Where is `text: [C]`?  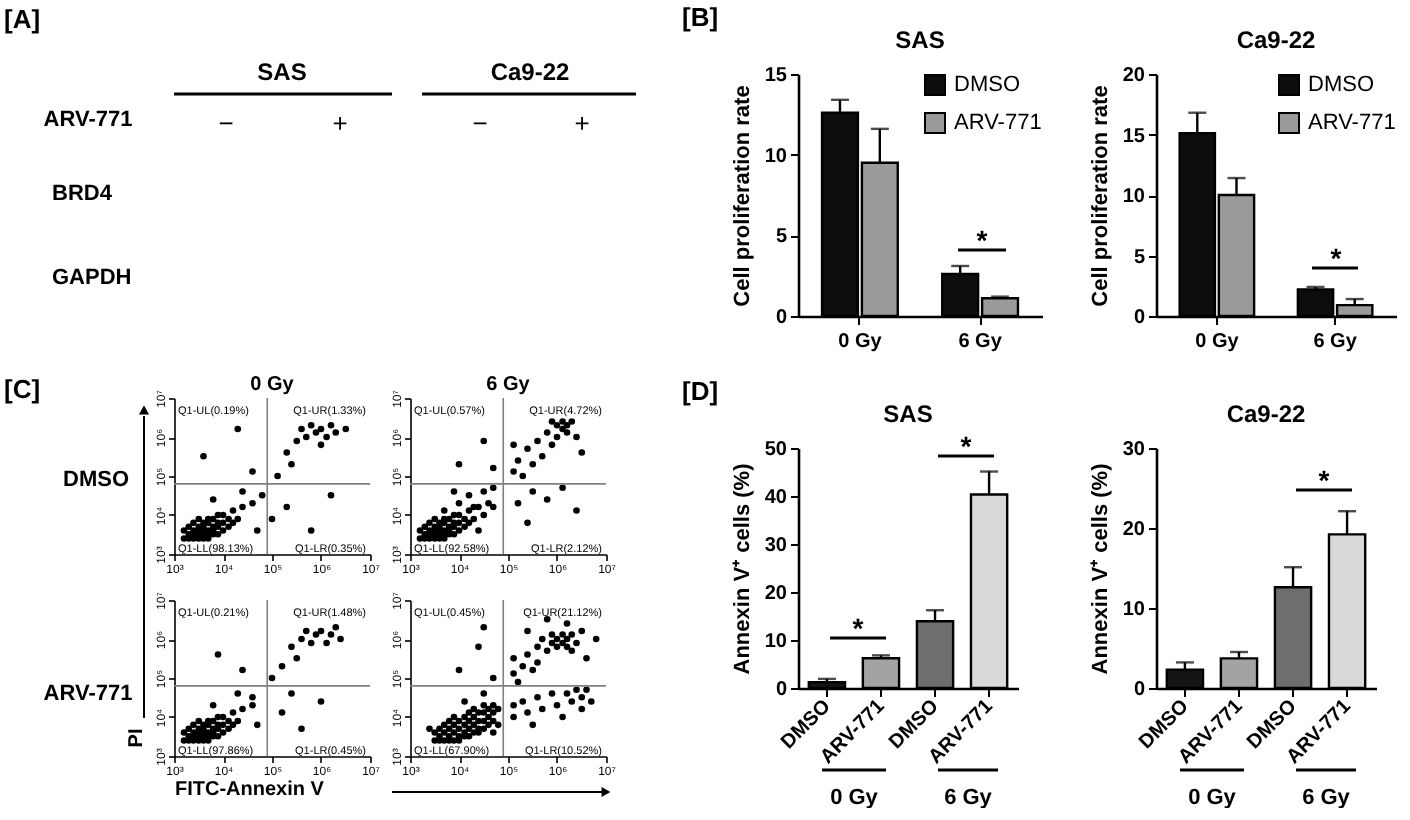
text: [C] is located at coordinates (22, 389).